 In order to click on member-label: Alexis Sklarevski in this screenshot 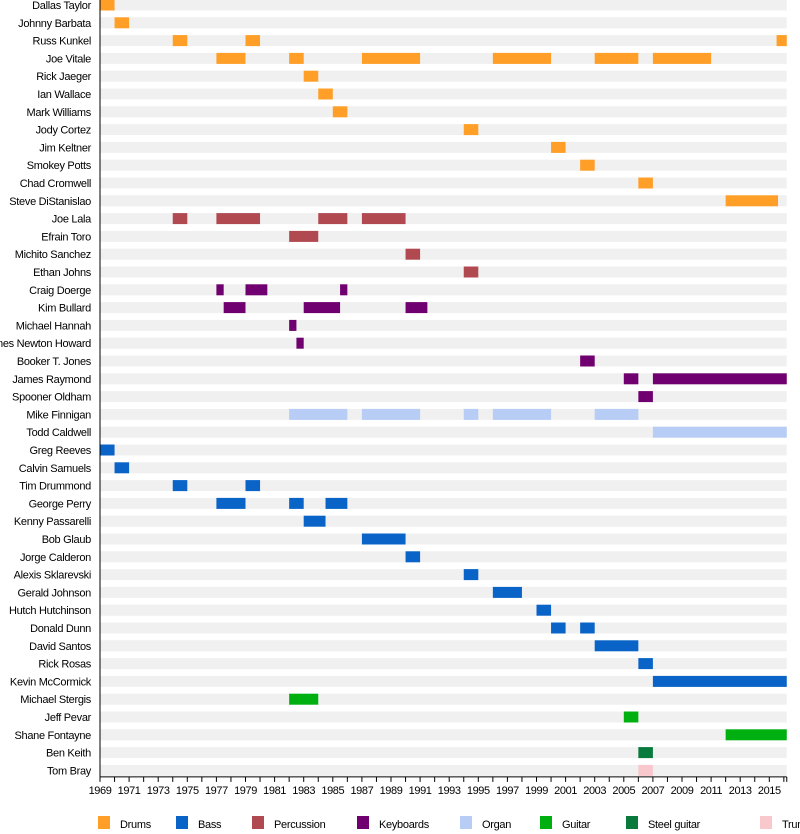, I will do `click(52, 576)`.